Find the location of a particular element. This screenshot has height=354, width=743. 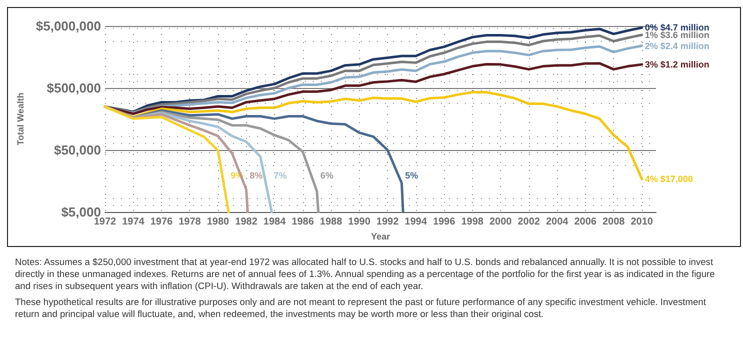

x-tick-label: 1974 is located at coordinates (133, 222).